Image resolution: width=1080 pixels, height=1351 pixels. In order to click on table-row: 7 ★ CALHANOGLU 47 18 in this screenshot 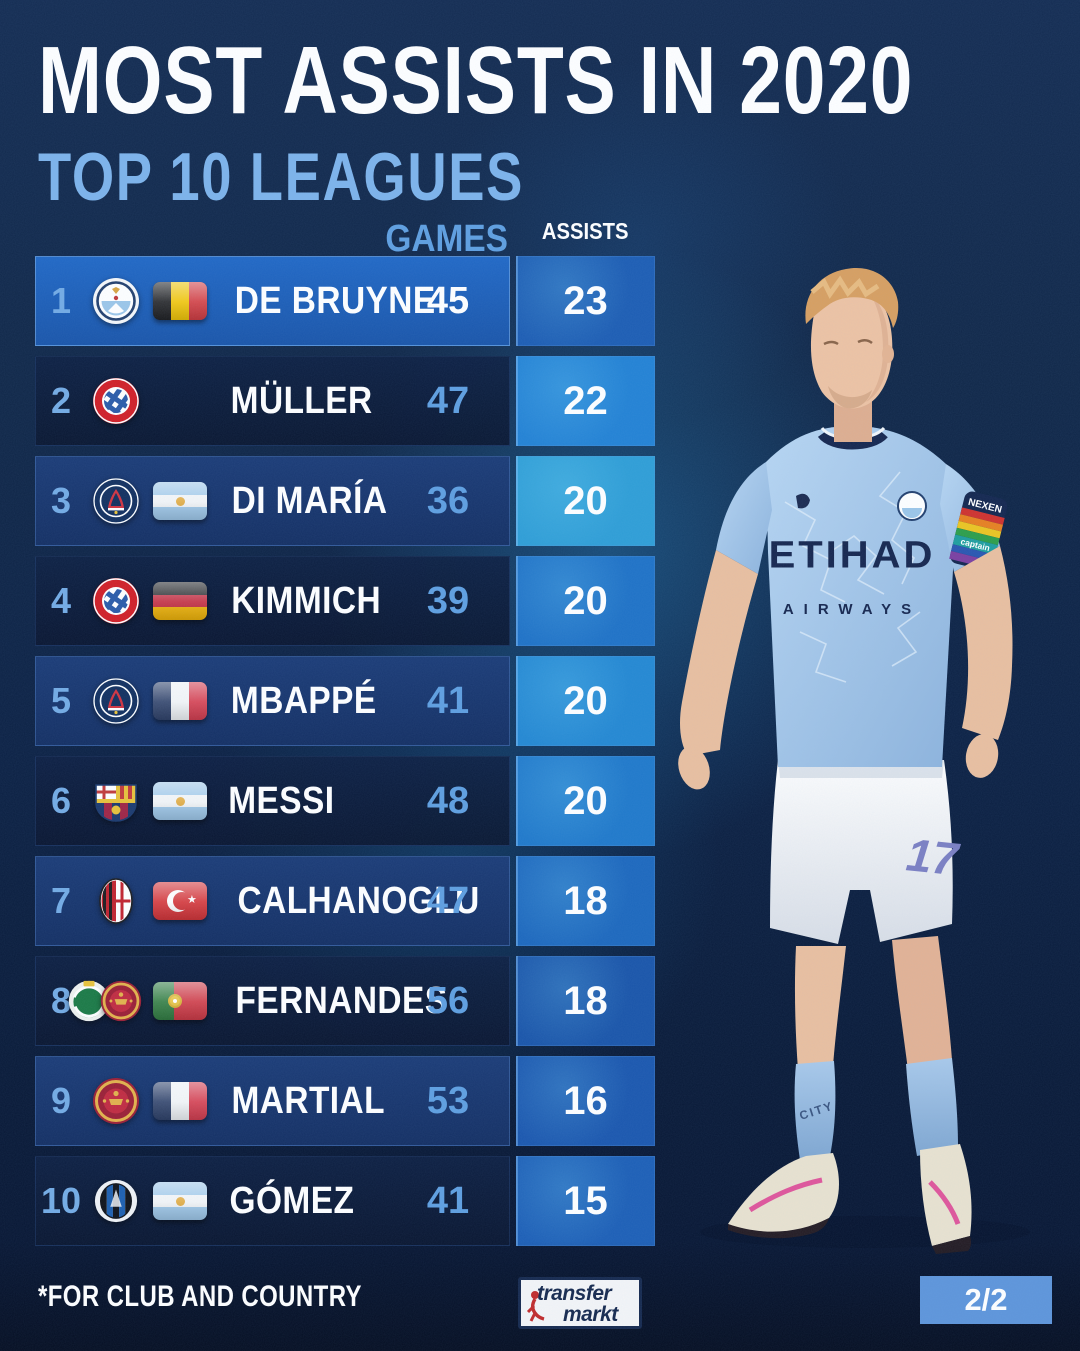, I will do `click(345, 901)`.